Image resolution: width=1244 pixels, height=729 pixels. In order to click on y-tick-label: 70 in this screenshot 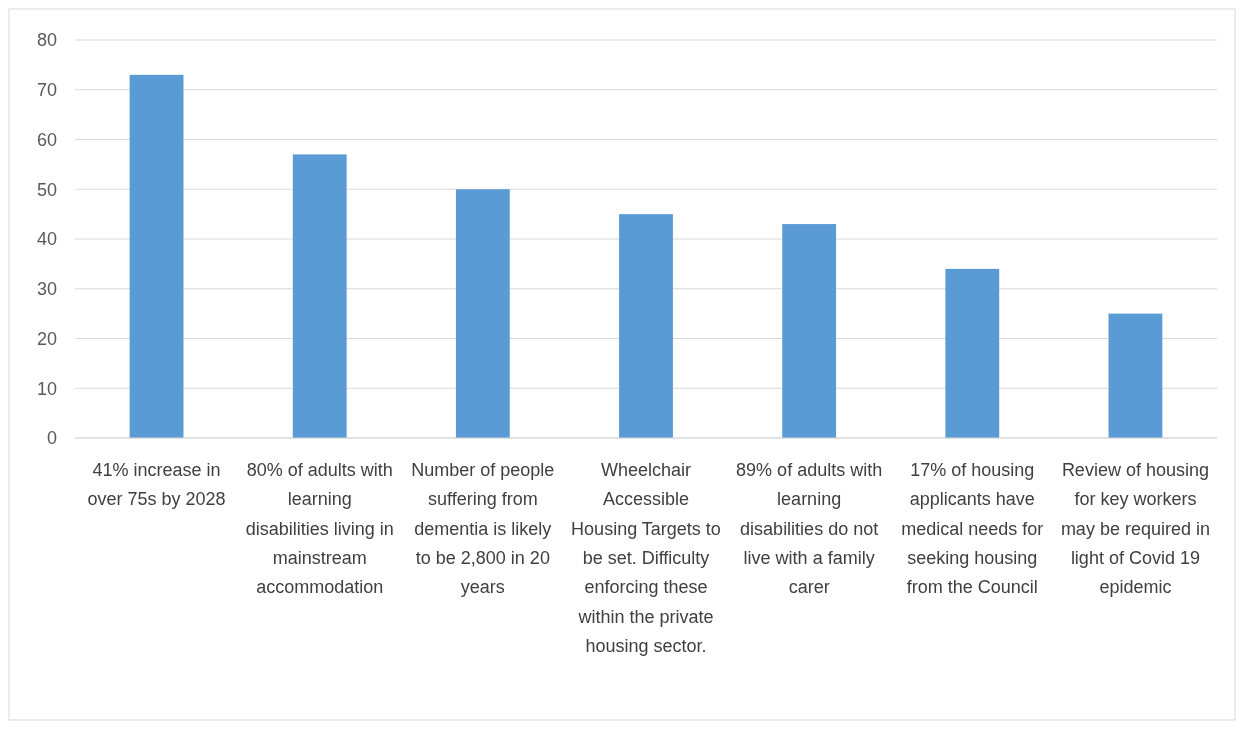, I will do `click(46, 90)`.